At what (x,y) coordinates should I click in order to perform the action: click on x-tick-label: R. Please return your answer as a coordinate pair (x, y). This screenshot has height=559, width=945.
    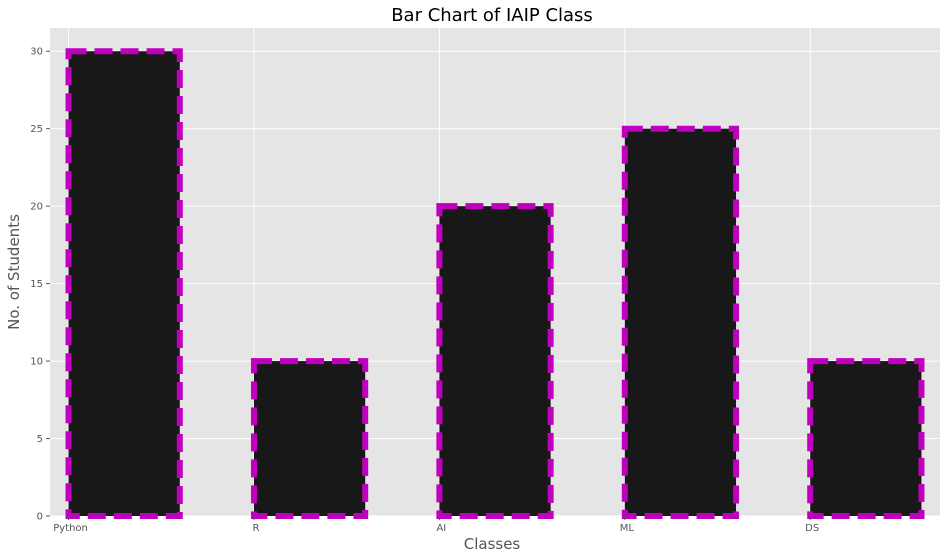
    Looking at the image, I should click on (255, 528).